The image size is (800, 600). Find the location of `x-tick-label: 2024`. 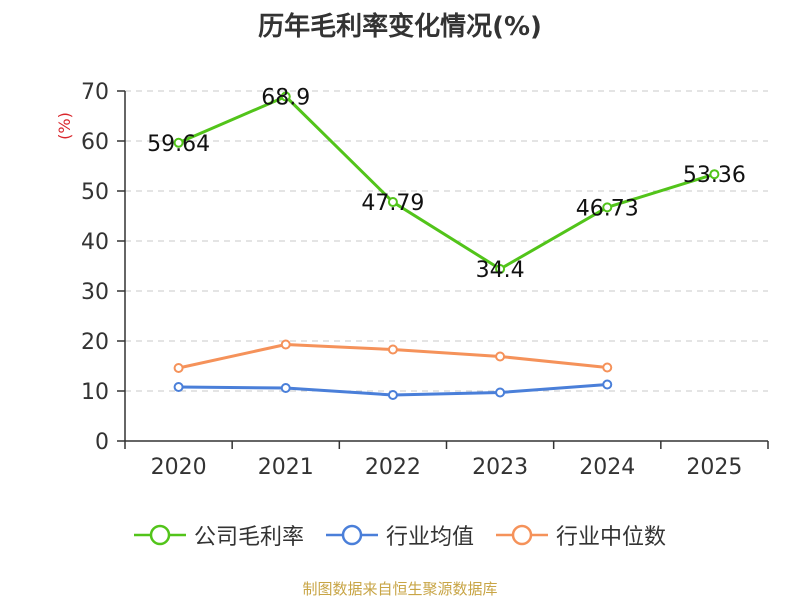

x-tick-label: 2024 is located at coordinates (607, 467).